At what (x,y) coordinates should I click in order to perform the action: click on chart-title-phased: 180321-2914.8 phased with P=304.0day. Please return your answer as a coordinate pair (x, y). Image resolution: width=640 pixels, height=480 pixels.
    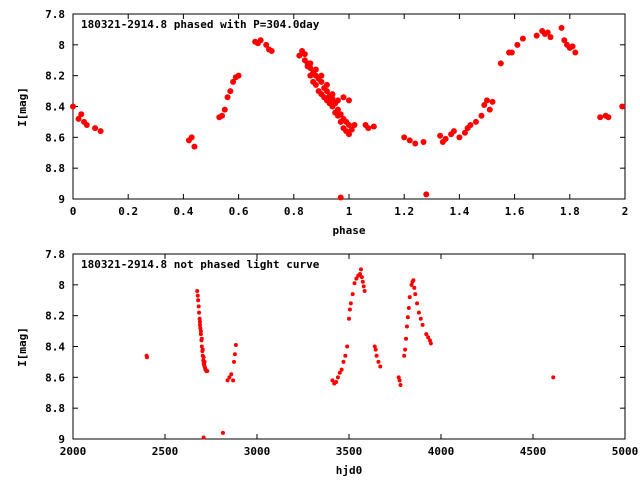
    Looking at the image, I should click on (200, 24).